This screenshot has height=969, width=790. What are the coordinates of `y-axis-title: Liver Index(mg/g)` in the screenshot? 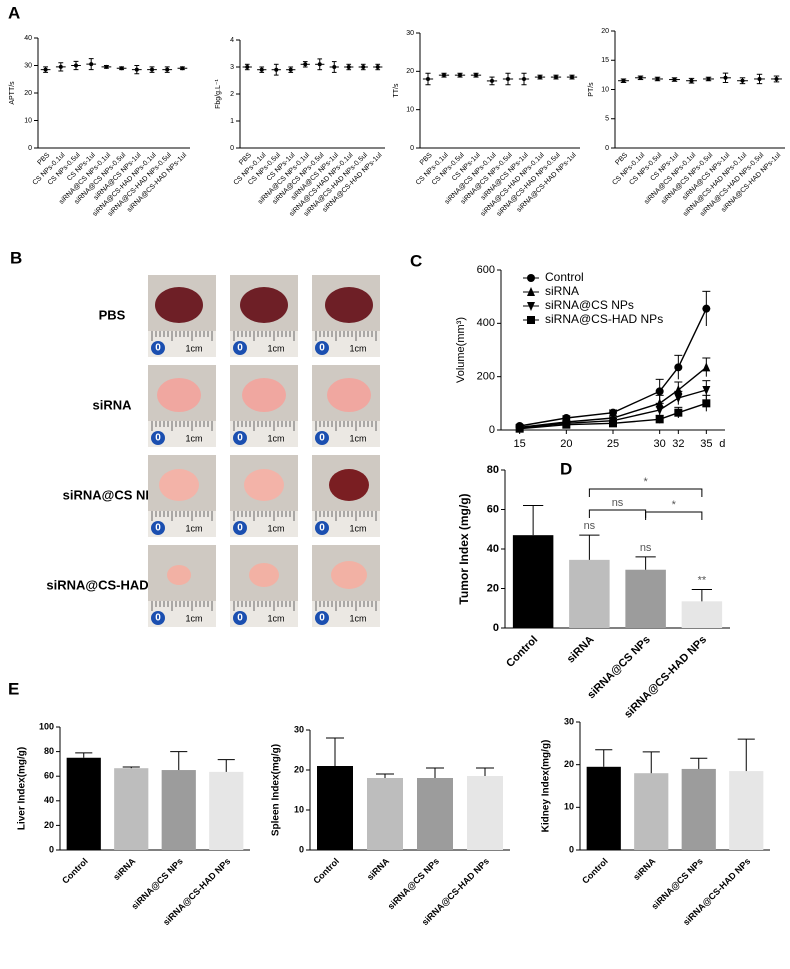 It's located at (22, 788).